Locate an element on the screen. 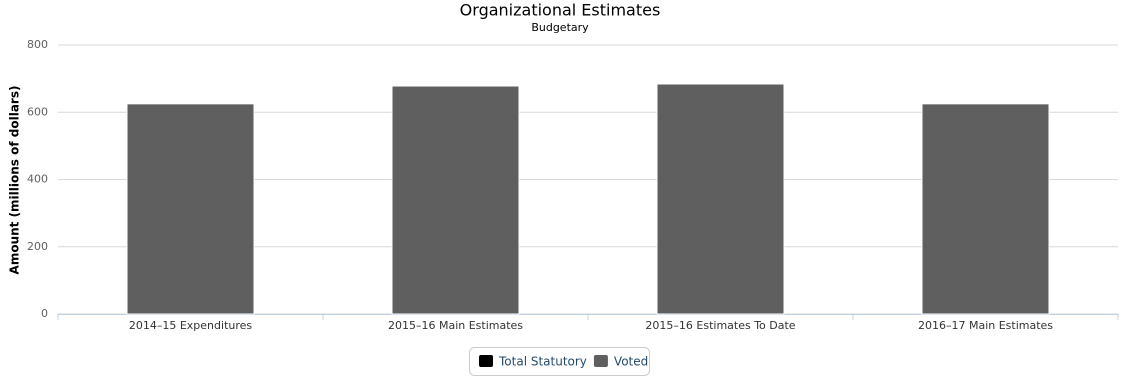 The width and height of the screenshot is (1128, 380). y-tick-label: 400 is located at coordinates (37, 179).